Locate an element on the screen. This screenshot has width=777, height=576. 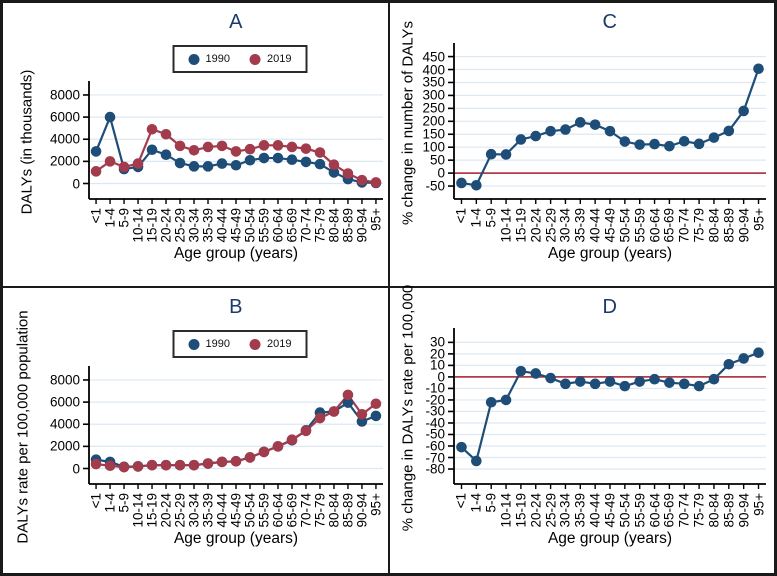
y-tick-label: -40 is located at coordinates (435, 423).